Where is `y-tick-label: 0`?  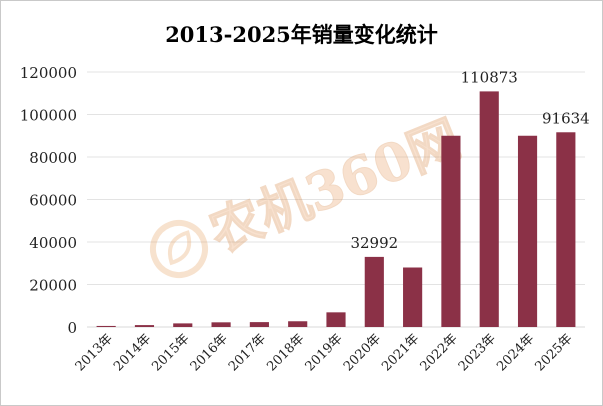
y-tick-label: 0 is located at coordinates (72, 328).